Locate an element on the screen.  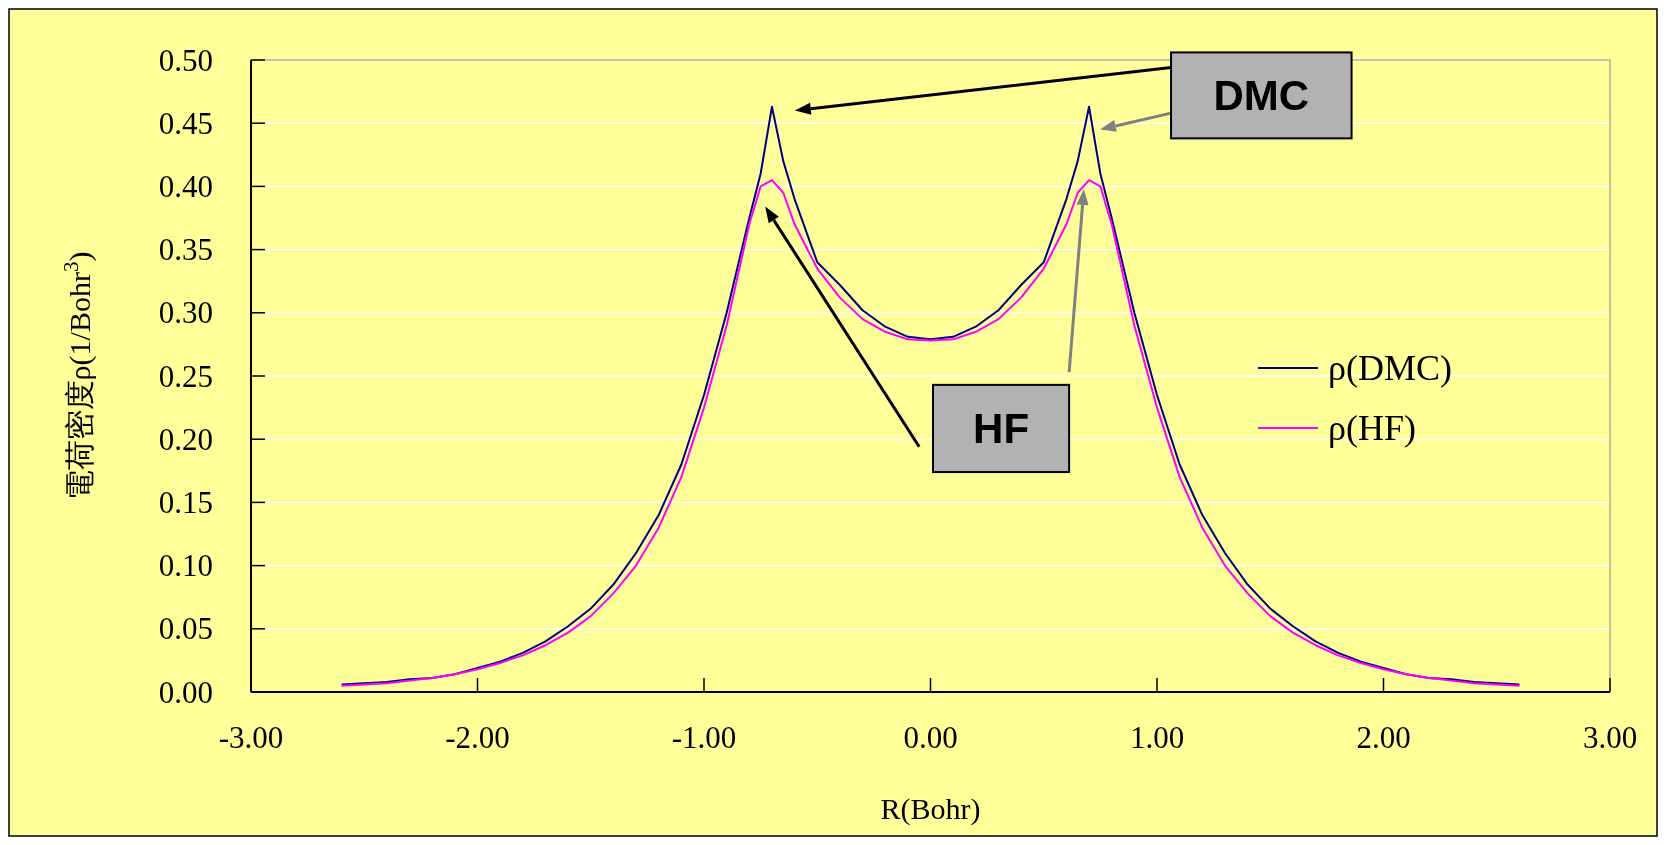
y-tick-label: 0.45 is located at coordinates (185, 123).